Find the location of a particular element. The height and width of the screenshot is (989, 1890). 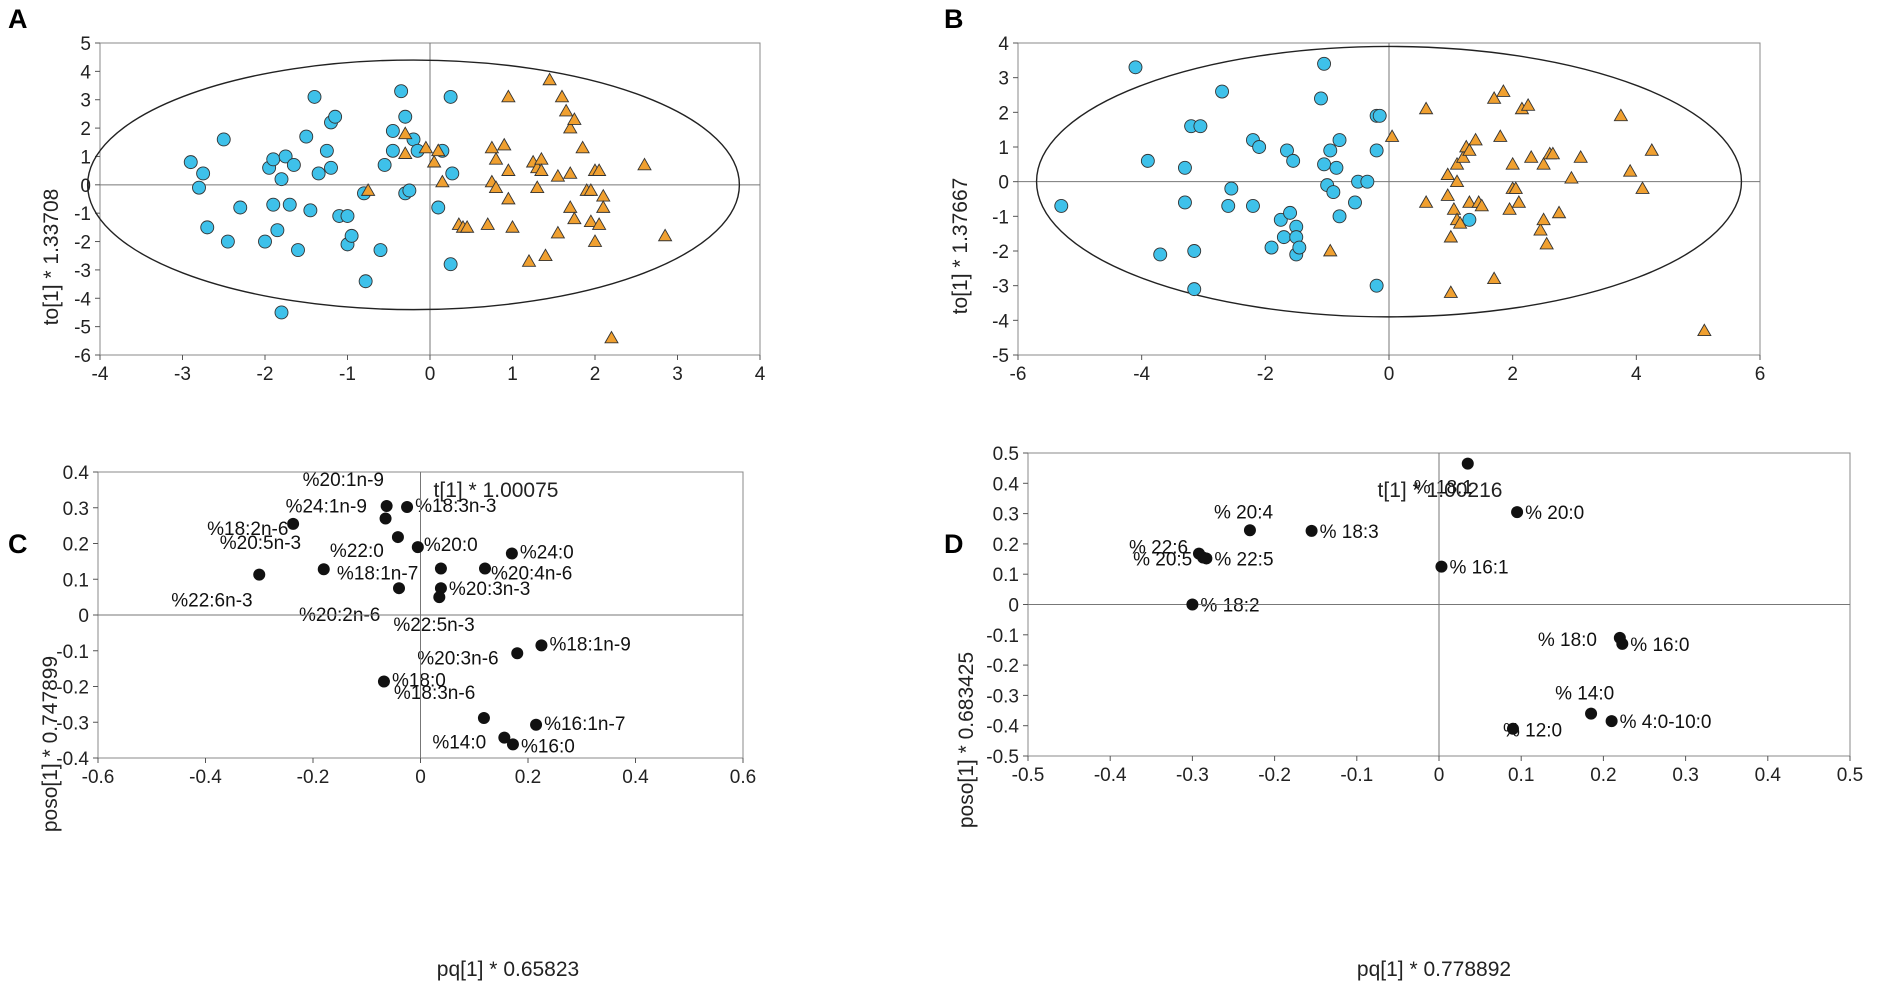

panel-b-y-tick-label: 1 is located at coordinates (1003, 148).